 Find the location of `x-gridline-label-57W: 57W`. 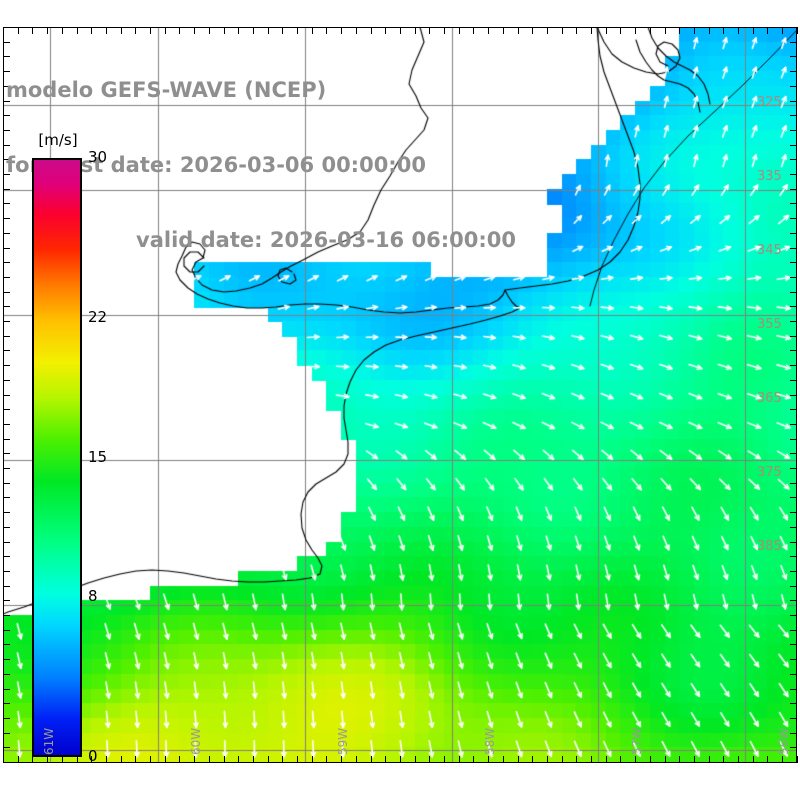

x-gridline-label-57W: 57W is located at coordinates (637, 741).